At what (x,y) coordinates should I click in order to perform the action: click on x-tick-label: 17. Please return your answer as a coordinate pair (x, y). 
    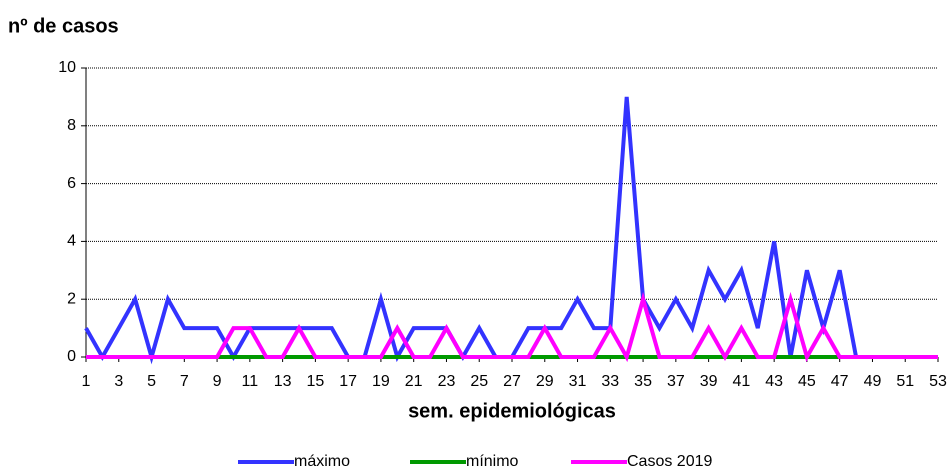
    Looking at the image, I should click on (348, 381).